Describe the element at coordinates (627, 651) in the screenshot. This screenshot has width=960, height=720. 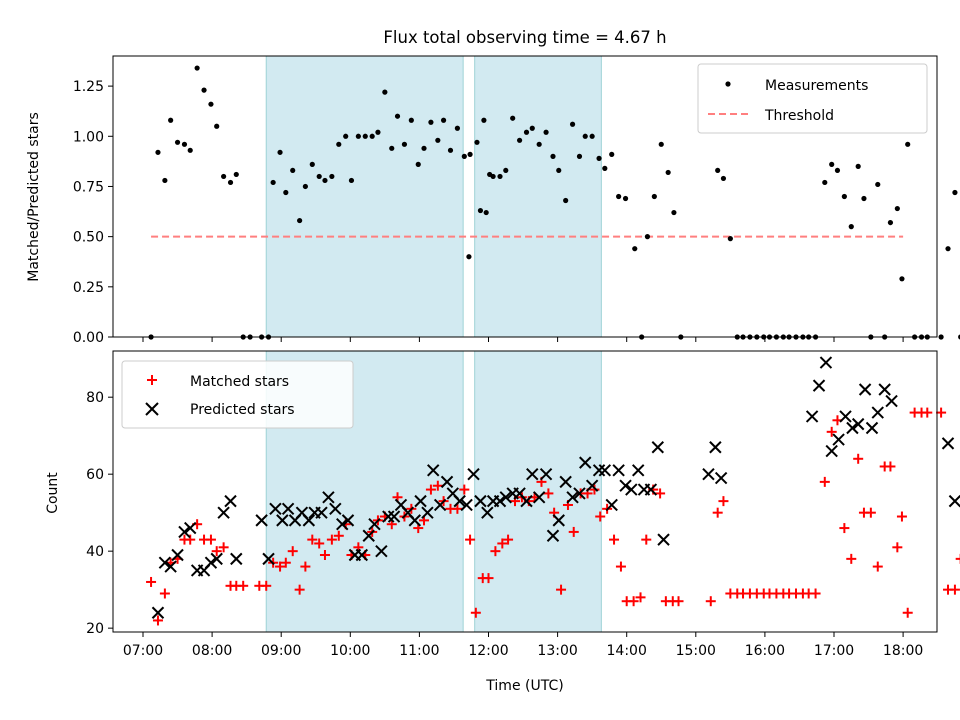
I see `x-tick-label: 14:00` at that location.